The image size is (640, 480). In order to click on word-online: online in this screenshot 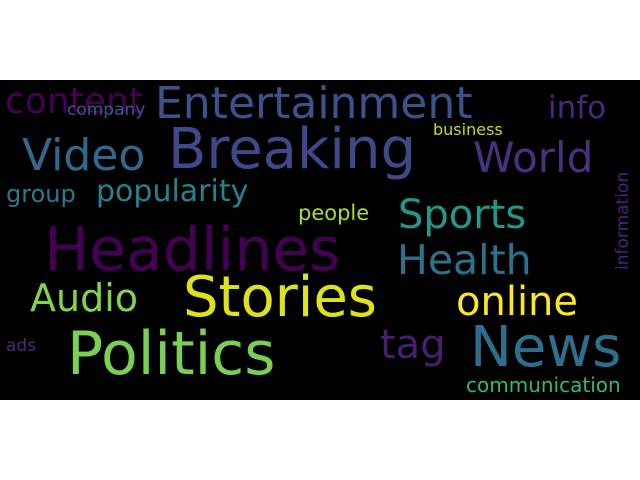, I will do `click(517, 302)`.